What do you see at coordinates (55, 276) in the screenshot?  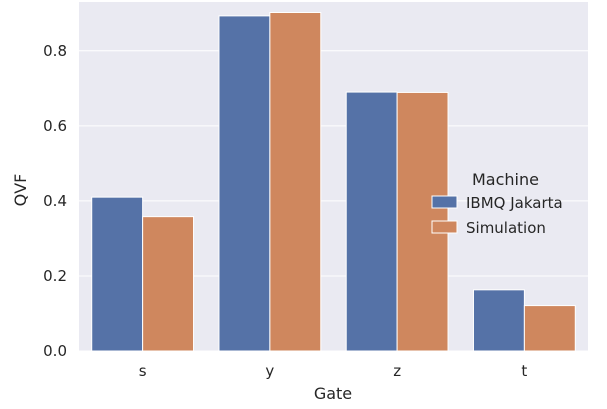 I see `y-tick-label: 0.2` at bounding box center [55, 276].